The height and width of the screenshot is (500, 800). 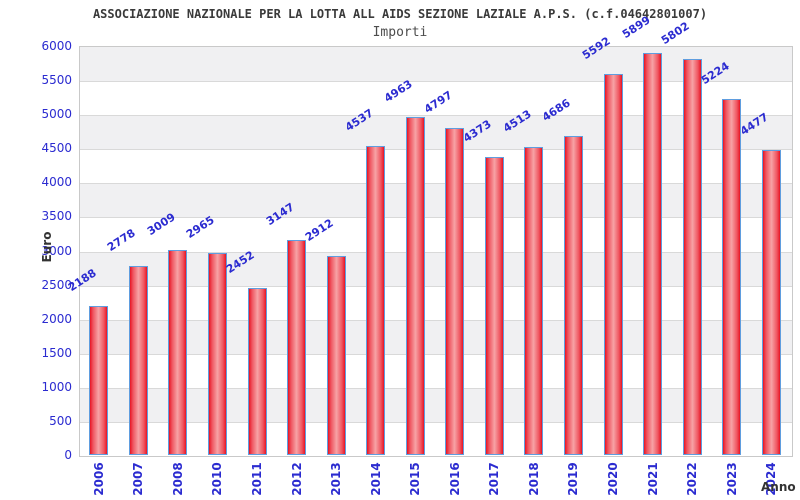 I want to click on y-tick-label: 4500, so click(x=56, y=148).